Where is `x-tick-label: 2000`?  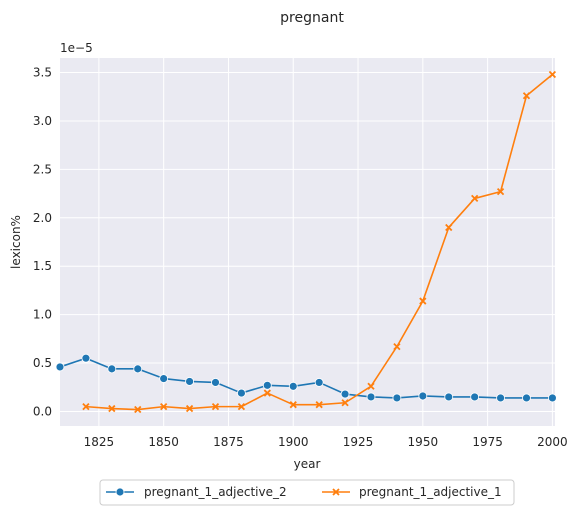 x-tick-label: 2000 is located at coordinates (552, 442).